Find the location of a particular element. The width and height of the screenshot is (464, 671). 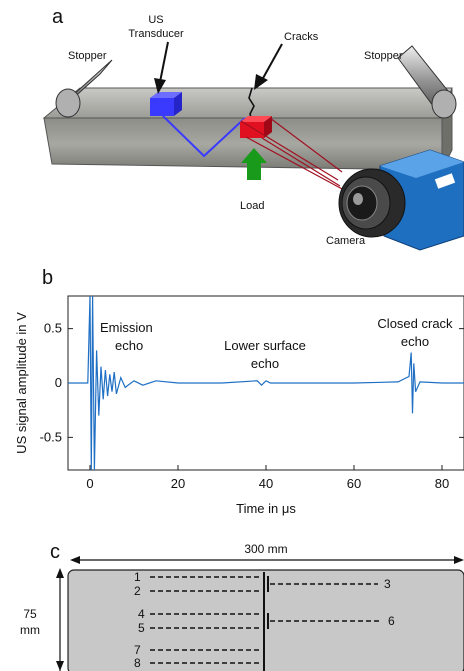

y-axis-label: US signal amplitude in V is located at coordinates (21, 383).